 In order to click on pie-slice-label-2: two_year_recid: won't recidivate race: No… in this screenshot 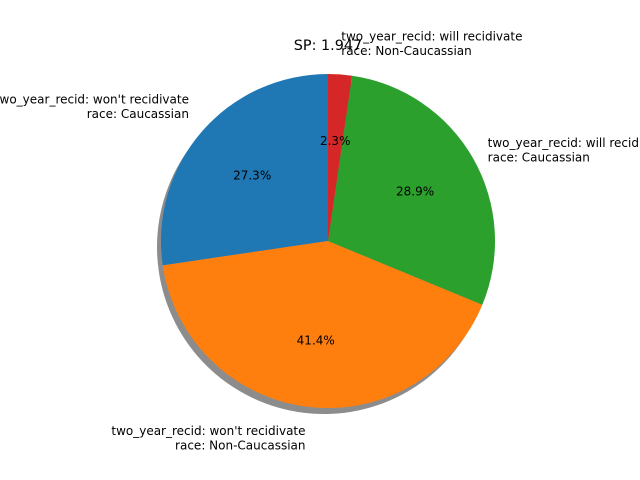, I will do `click(208, 438)`.